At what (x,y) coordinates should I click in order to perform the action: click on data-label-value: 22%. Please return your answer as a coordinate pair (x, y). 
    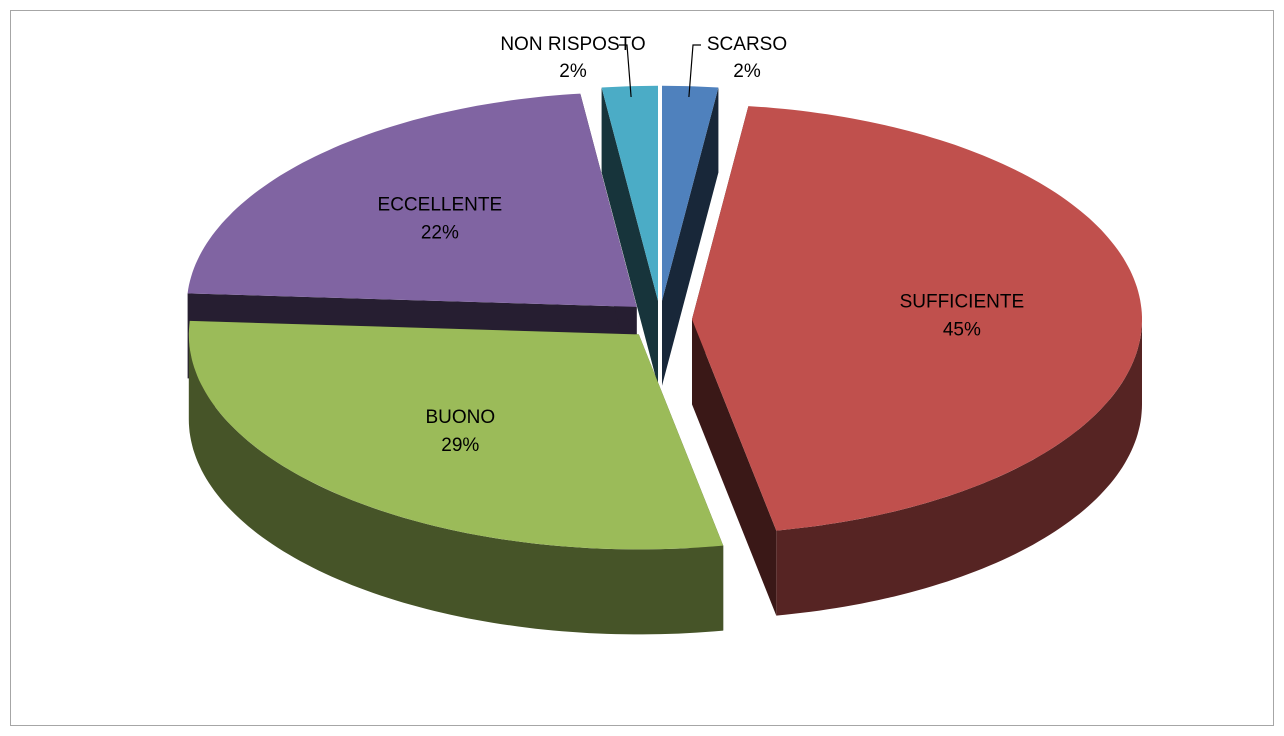
    Looking at the image, I should click on (440, 233).